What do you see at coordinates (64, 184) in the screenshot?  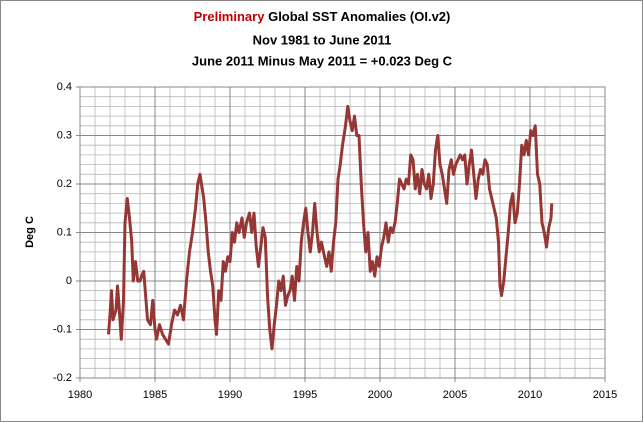 I see `y-tick-label: 0.2` at bounding box center [64, 184].